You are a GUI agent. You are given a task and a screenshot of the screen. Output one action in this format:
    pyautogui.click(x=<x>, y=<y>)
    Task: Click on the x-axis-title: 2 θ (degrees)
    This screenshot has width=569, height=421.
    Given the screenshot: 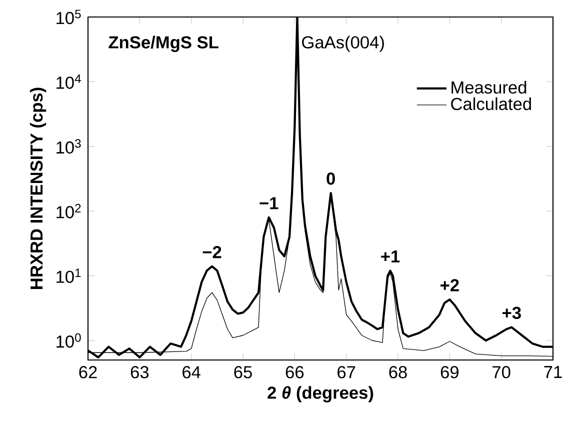 What is the action you would take?
    pyautogui.click(x=321, y=394)
    